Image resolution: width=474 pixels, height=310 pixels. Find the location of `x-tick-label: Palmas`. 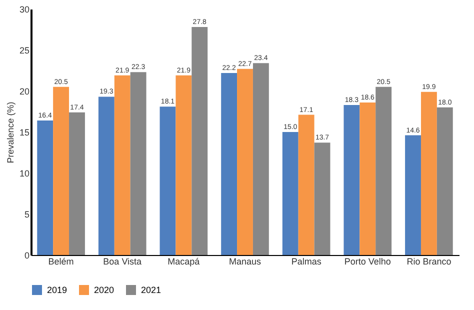

x-tick-label: Palmas is located at coordinates (306, 261).